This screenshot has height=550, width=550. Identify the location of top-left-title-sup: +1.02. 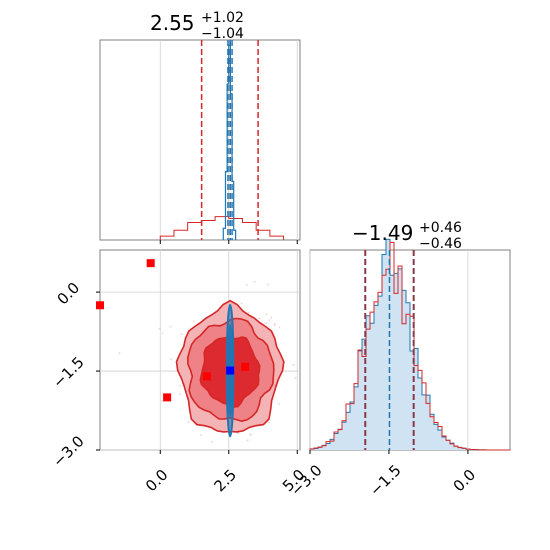
(222, 18).